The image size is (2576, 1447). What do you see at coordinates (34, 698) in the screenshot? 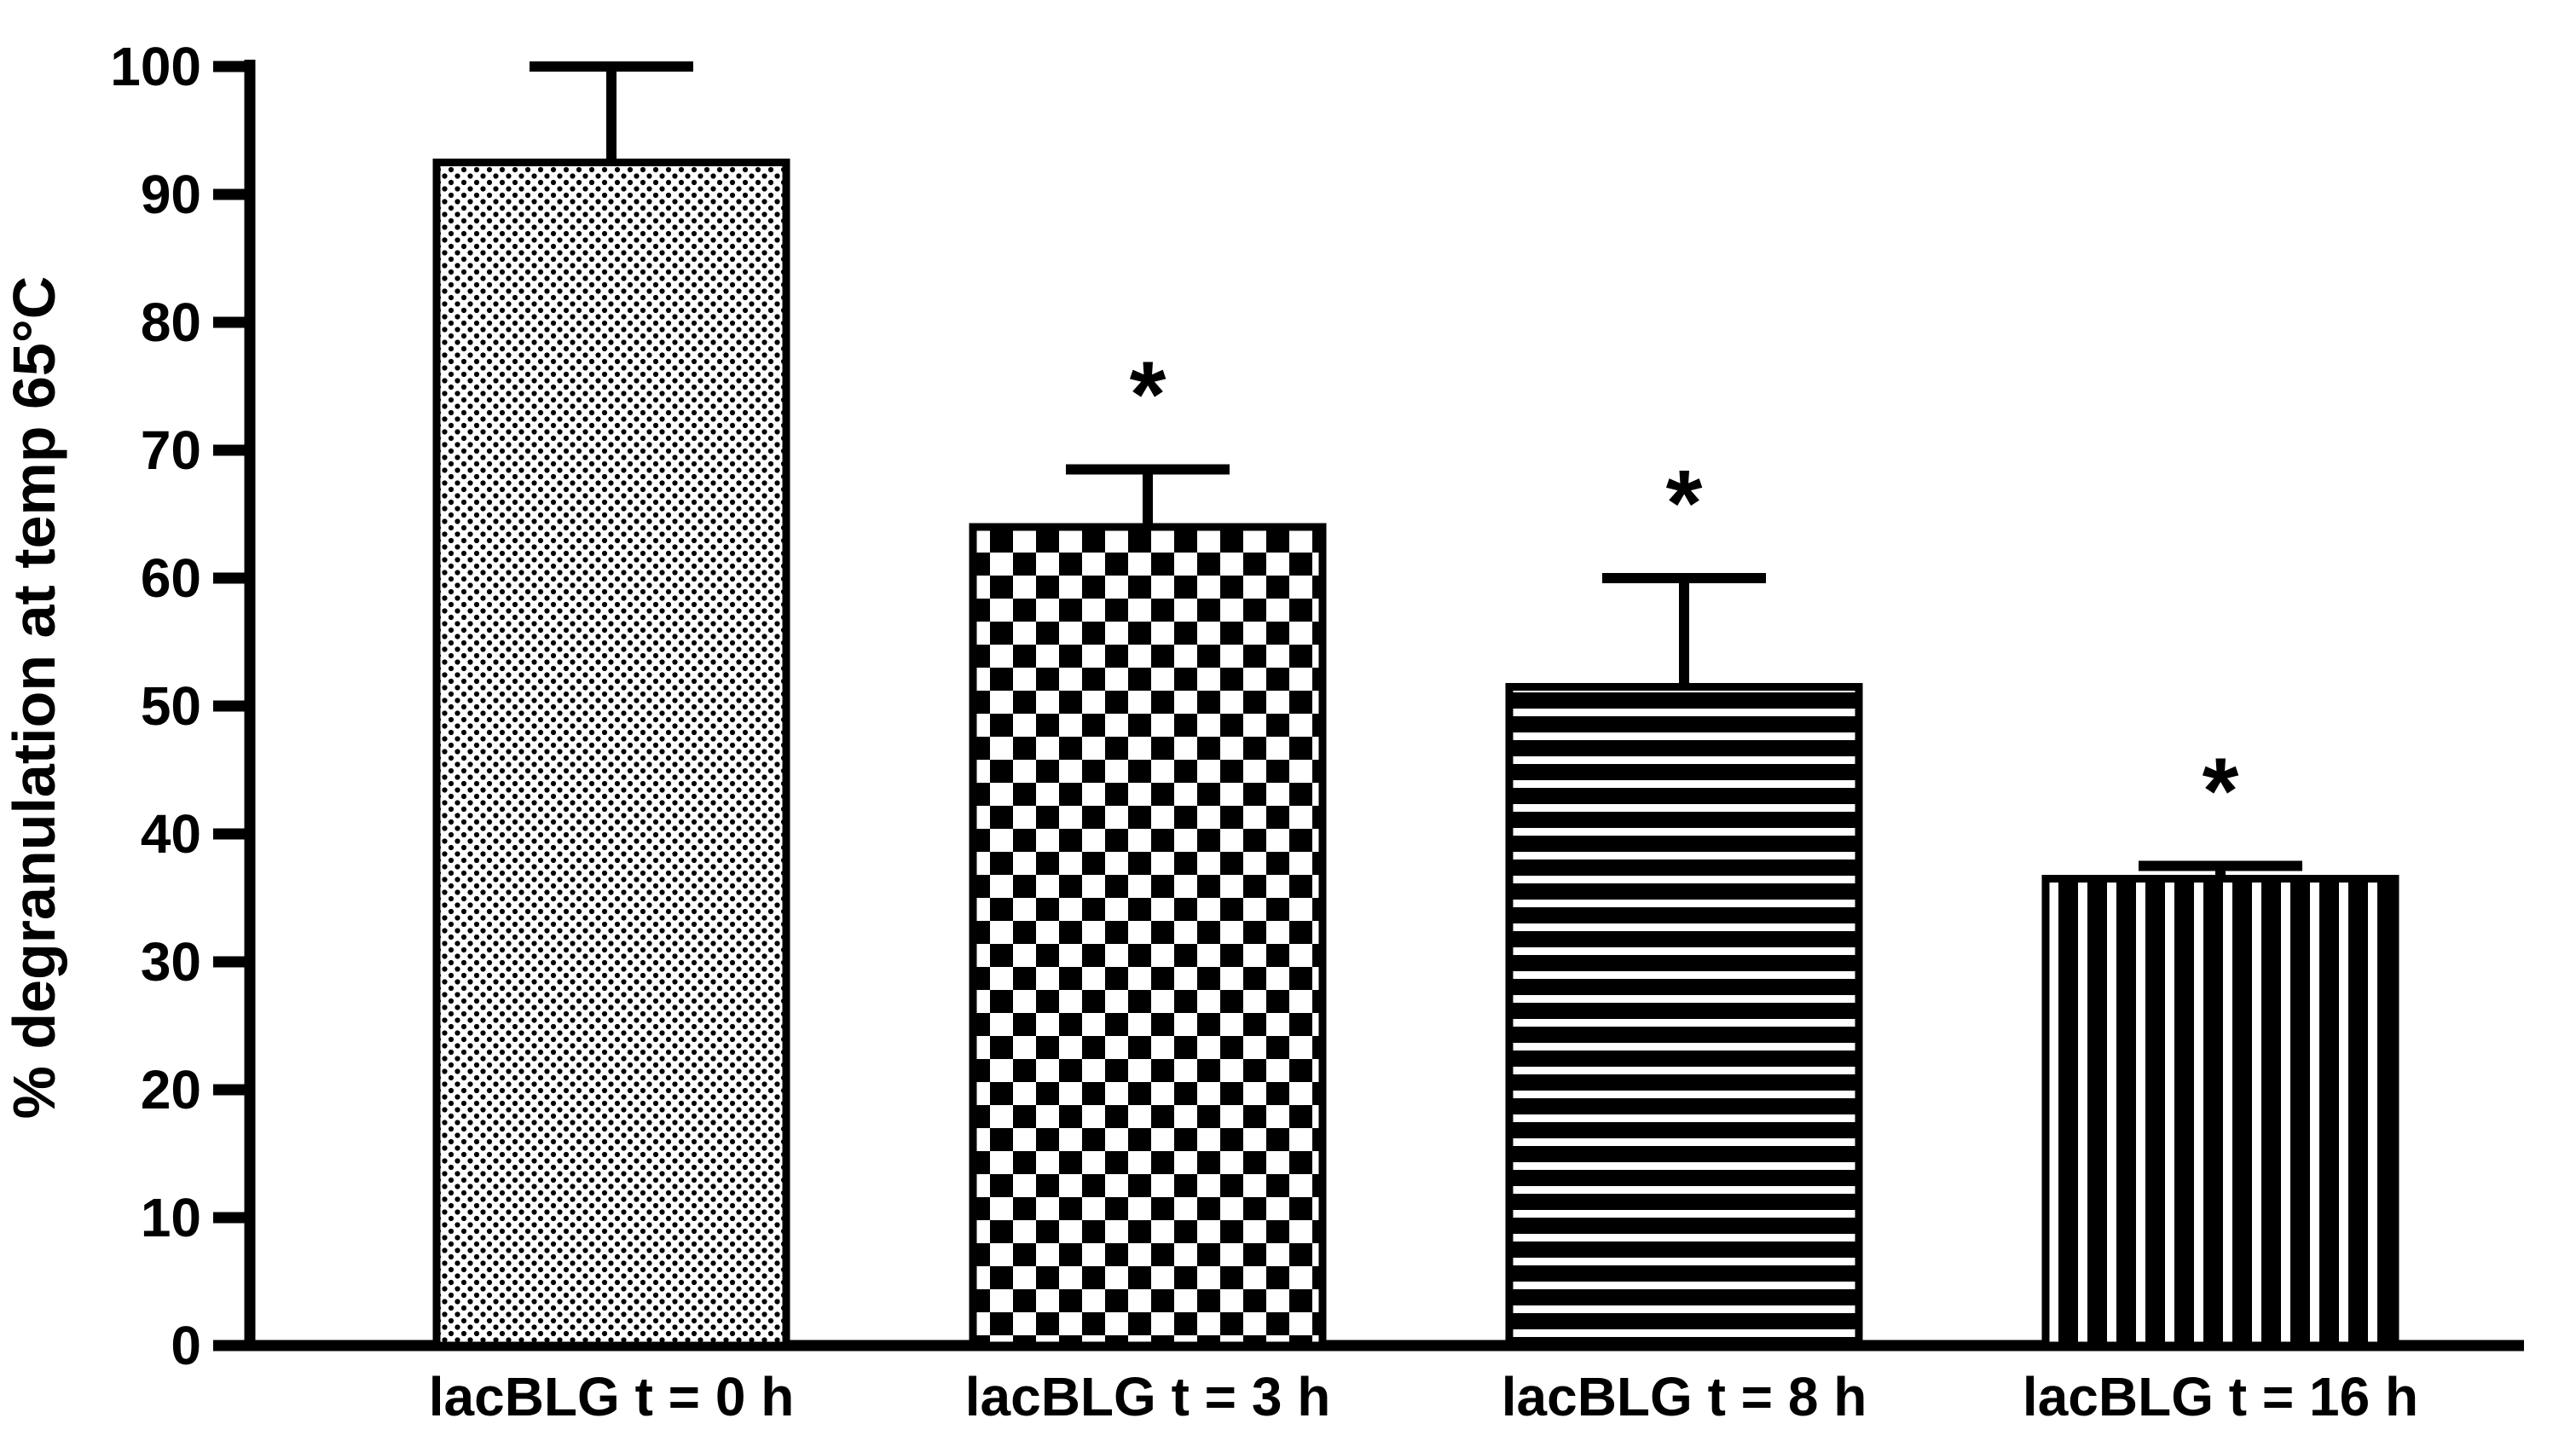
I see `y-axis-label: % degranulation at temp 65°C` at bounding box center [34, 698].